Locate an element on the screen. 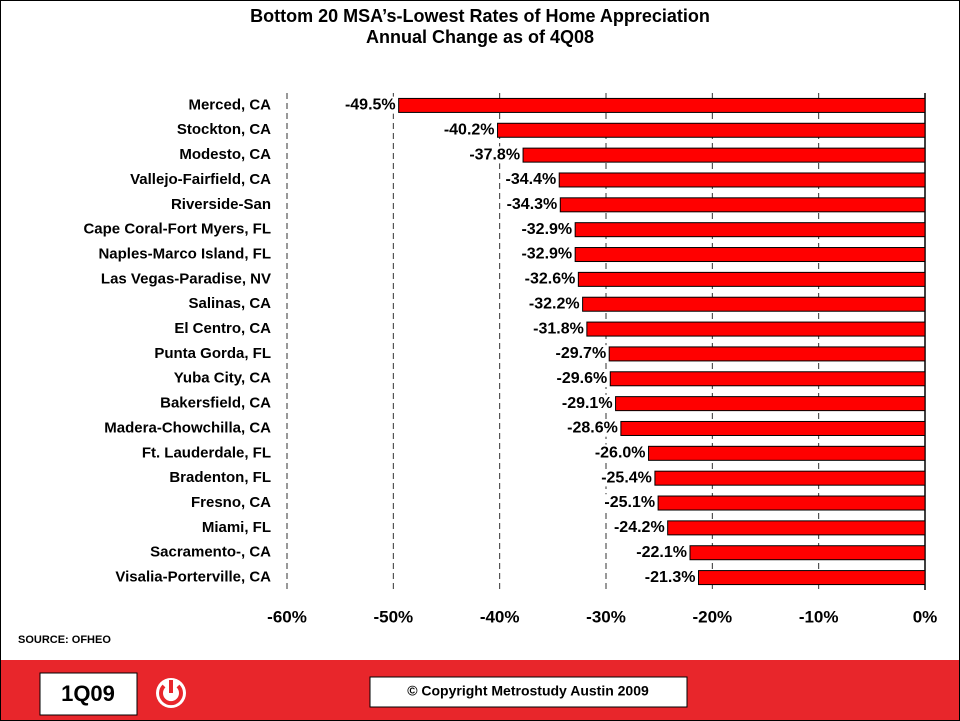 The height and width of the screenshot is (721, 960). y-tick-label: Miami, FL is located at coordinates (236, 527).